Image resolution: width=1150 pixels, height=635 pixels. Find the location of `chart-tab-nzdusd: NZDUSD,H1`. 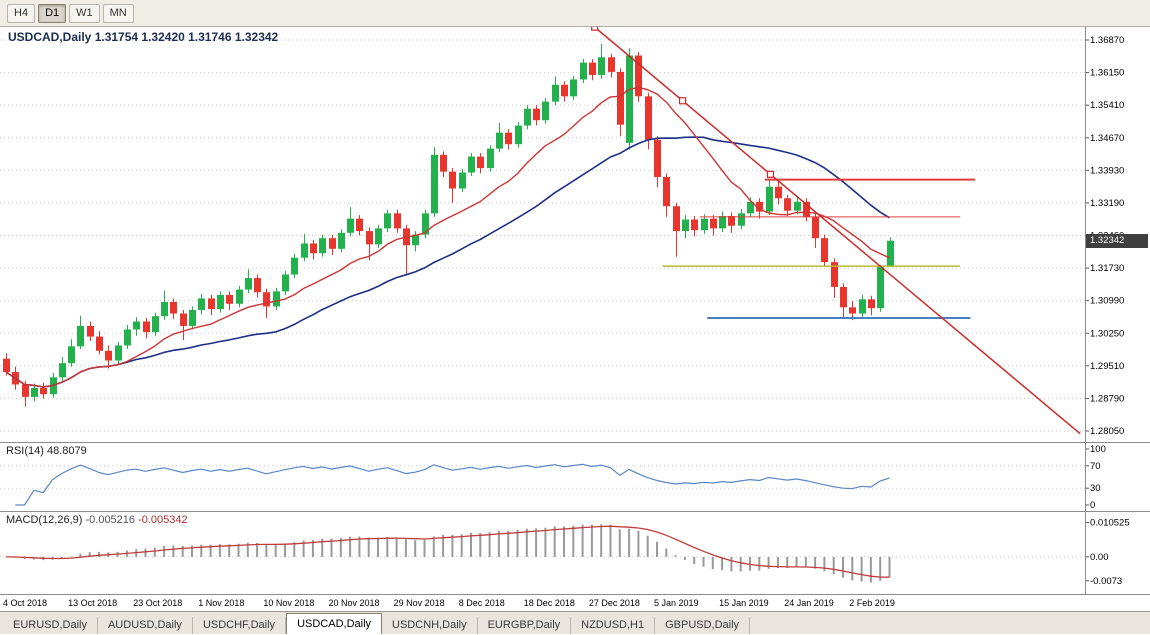

chart-tab-nzdusd: NZDUSD,H1 is located at coordinates (613, 625).